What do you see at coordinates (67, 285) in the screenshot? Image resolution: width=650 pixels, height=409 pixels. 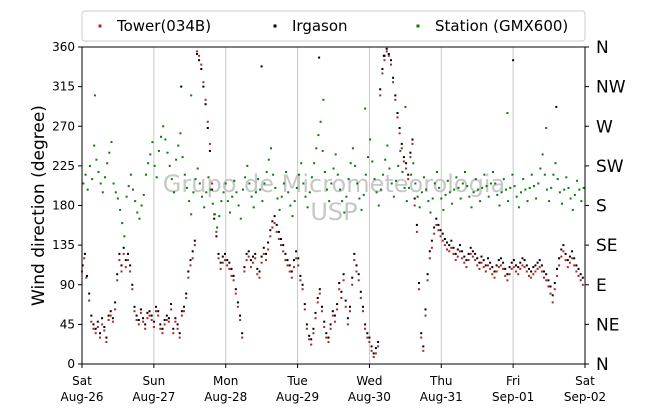 I see `y-tick-label-2: 90` at bounding box center [67, 285].